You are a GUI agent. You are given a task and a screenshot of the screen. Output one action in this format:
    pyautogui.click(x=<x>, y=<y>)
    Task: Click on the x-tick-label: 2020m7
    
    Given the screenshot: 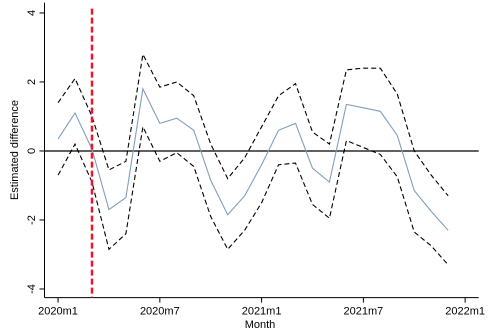 What is the action you would take?
    pyautogui.click(x=160, y=312)
    